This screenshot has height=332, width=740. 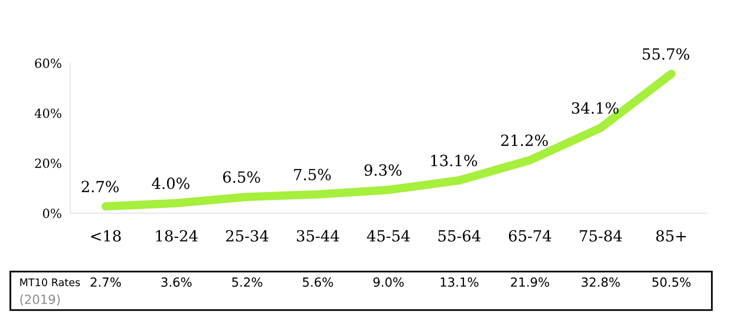 I want to click on text: 13.1%, so click(x=459, y=282).